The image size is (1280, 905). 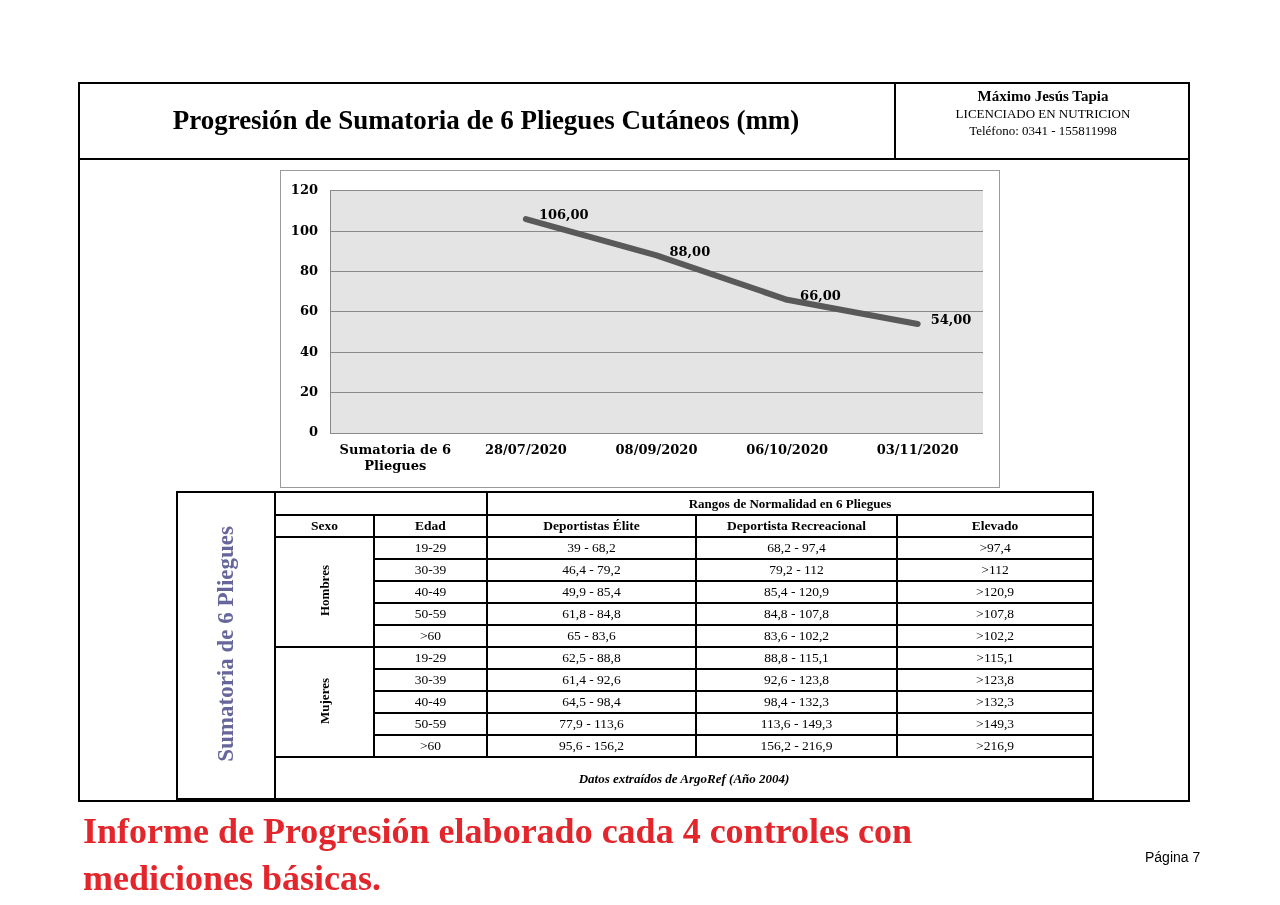 I want to click on data-label: 88,00, so click(x=690, y=251).